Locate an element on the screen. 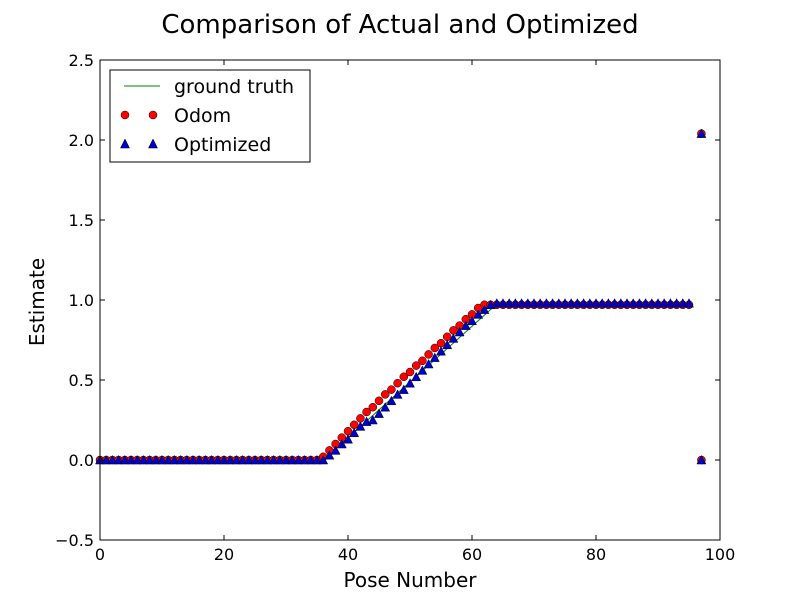  legend-label-ground-truth: ground truth is located at coordinates (234, 87).